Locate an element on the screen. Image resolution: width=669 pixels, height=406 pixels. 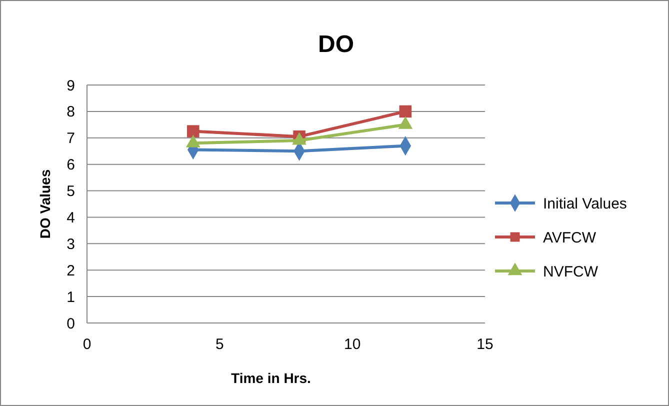
y-tick-label: 2 is located at coordinates (70, 271).